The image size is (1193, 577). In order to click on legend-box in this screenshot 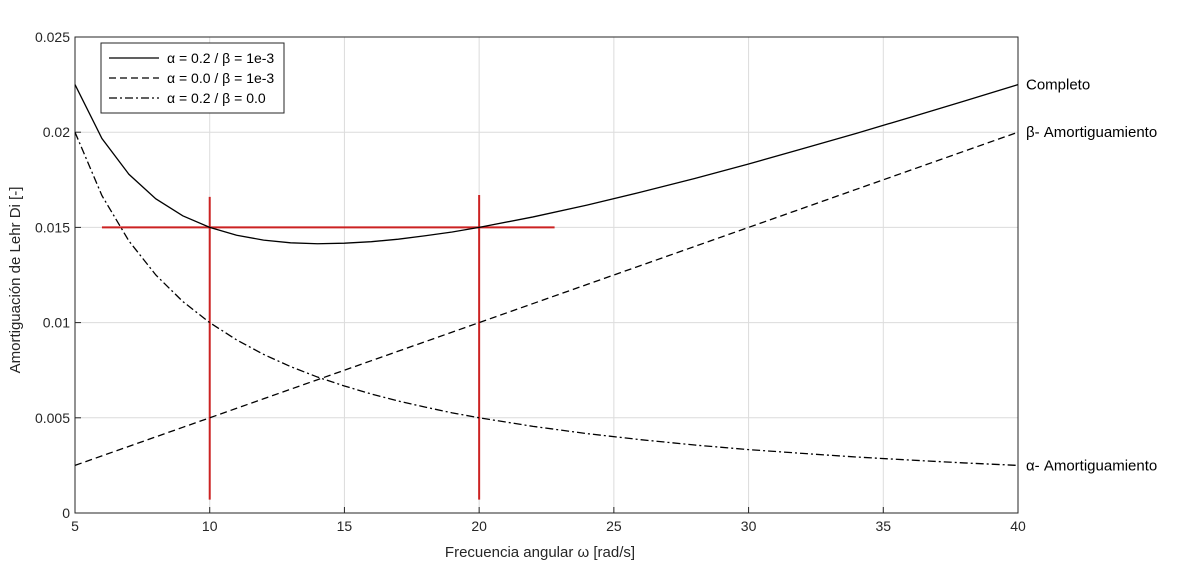, I will do `click(192, 78)`.